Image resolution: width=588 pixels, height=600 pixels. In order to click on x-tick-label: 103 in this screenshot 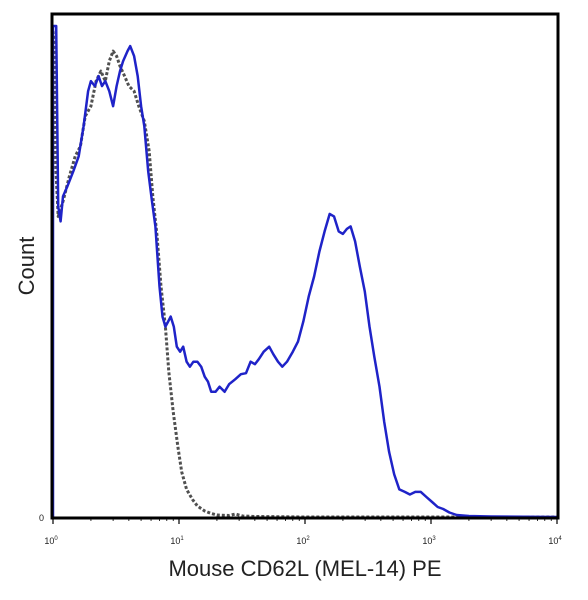, I will do `click(429, 541)`.